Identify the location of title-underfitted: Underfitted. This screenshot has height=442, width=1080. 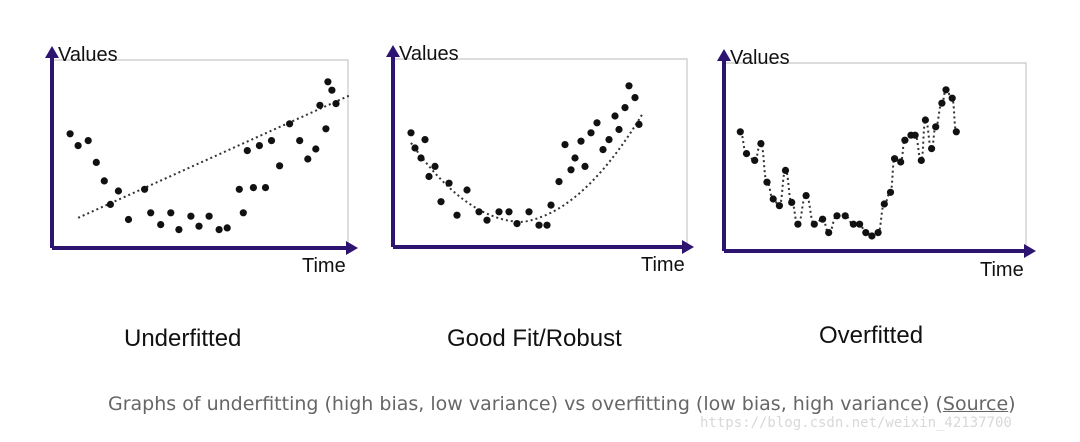
(183, 338).